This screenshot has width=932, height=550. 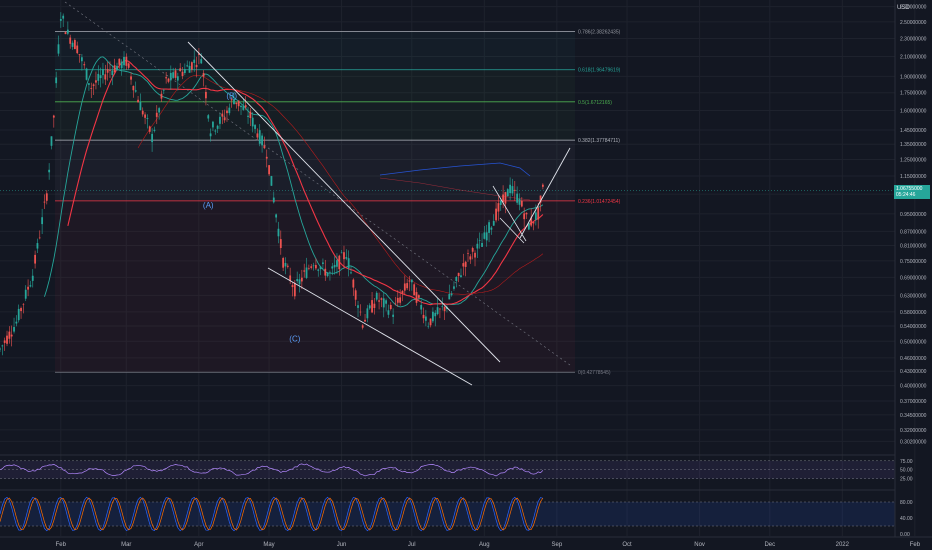 What do you see at coordinates (913, 278) in the screenshot?
I see `price-tick-label: 0.69000000` at bounding box center [913, 278].